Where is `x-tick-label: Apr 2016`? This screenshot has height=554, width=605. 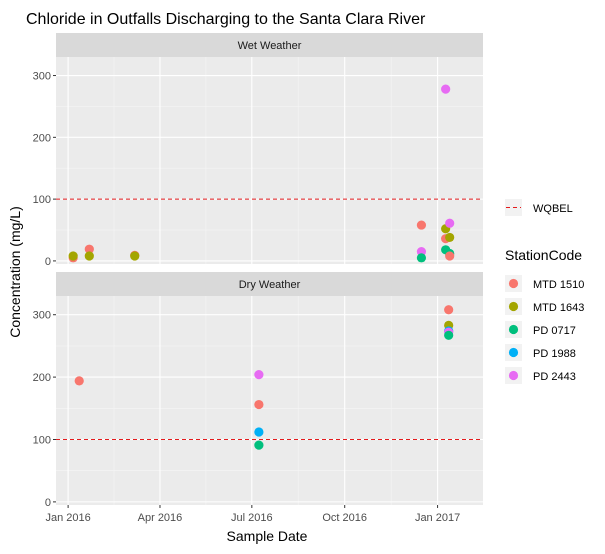
x-tick-label: Apr 2016 is located at coordinates (160, 518).